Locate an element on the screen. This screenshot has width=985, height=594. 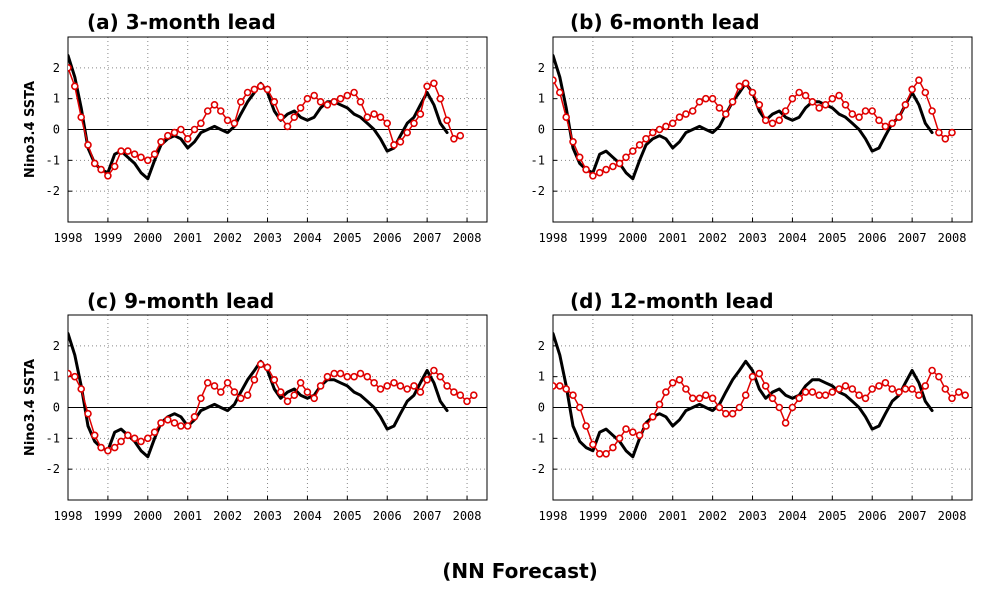
x-tick-label: 2002 is located at coordinates (712, 516).